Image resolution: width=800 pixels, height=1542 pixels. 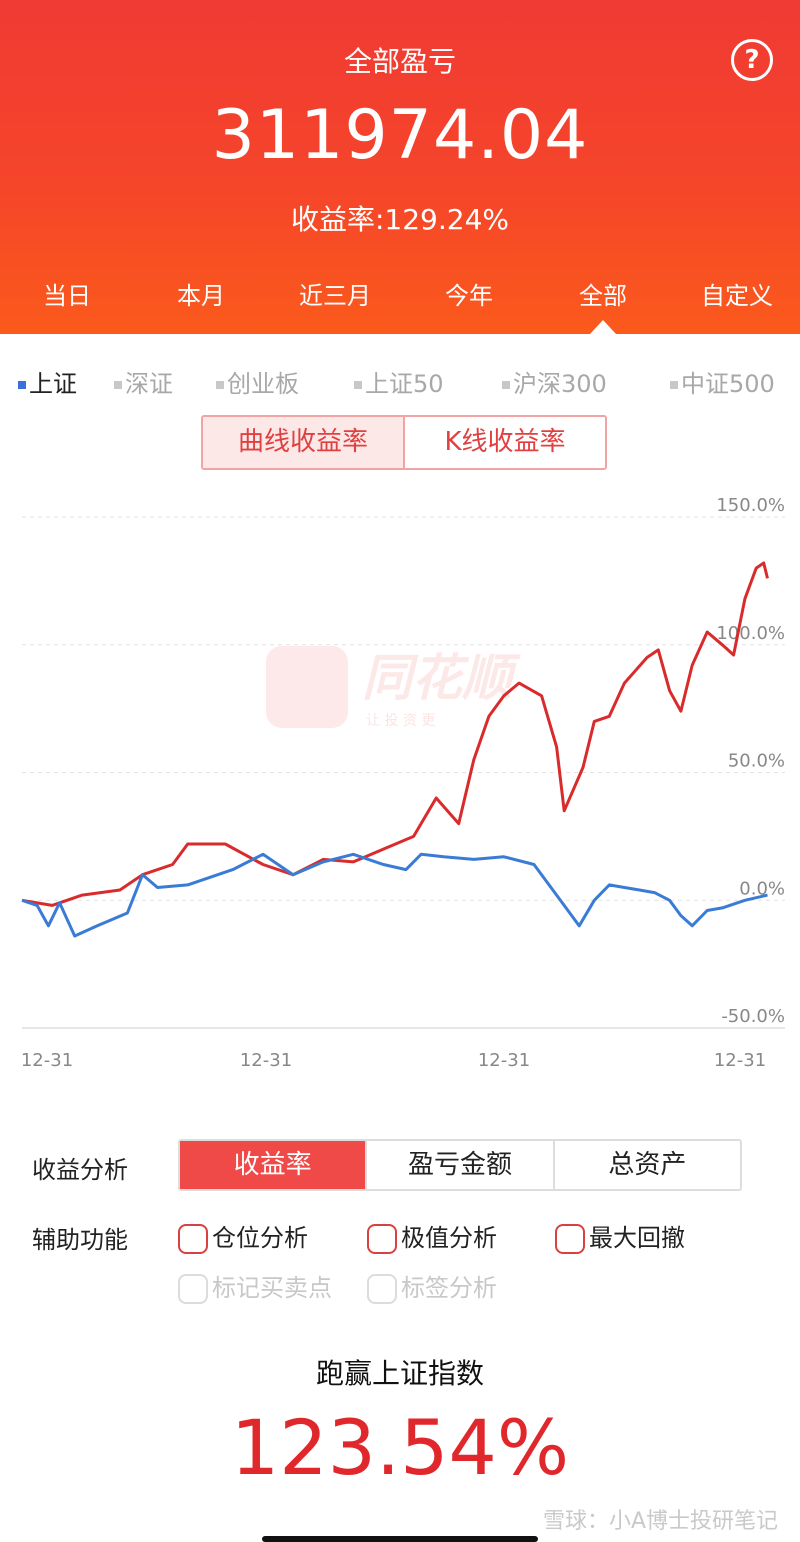 I want to click on tag-analysis-checkbox: 标签分析, so click(x=432, y=1286).